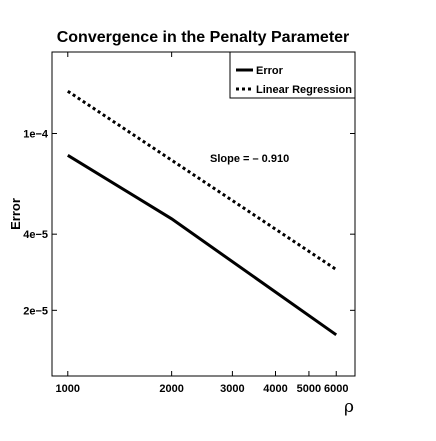  Describe the element at coordinates (336, 389) in the screenshot. I see `x-tick-label: 6000` at that location.